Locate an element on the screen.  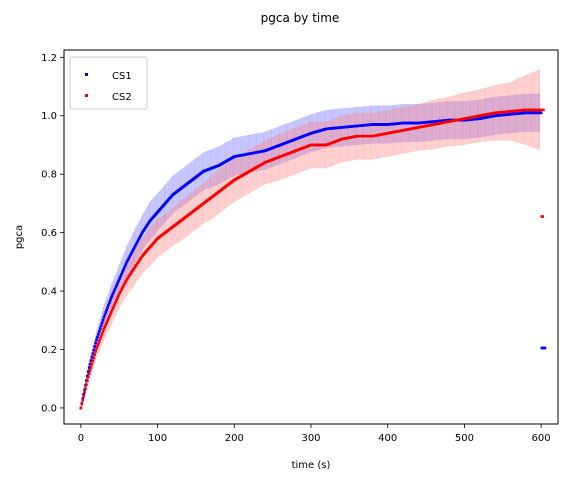
x-tick-label: 300 is located at coordinates (310, 438).